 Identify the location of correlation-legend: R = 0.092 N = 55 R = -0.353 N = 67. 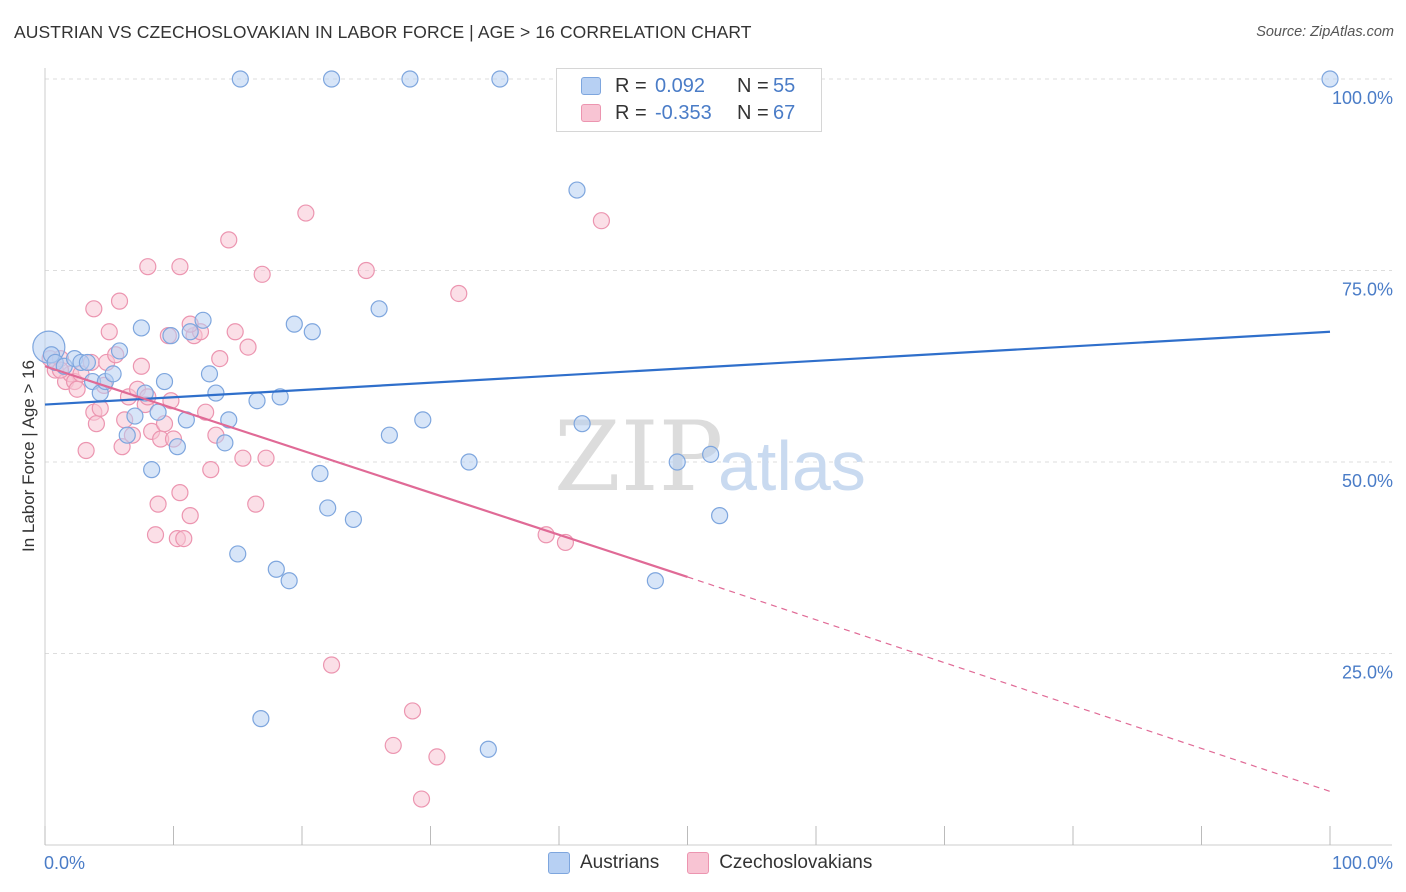
(689, 100).